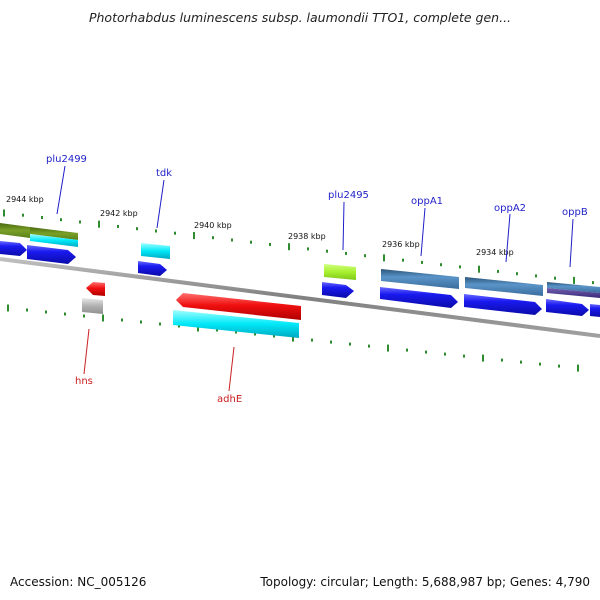  Describe the element at coordinates (164, 173) in the screenshot. I see `gene-label-tdk: tdk` at that location.